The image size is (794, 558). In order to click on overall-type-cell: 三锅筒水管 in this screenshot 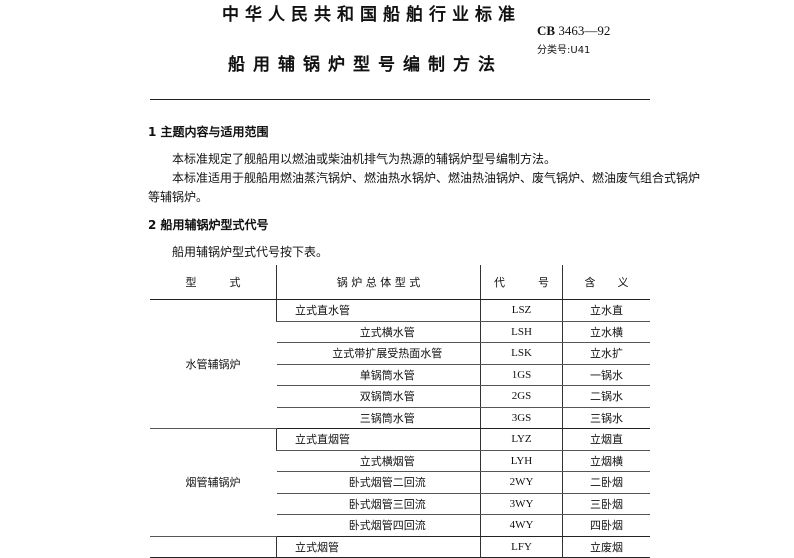, I will do `click(378, 418)`.